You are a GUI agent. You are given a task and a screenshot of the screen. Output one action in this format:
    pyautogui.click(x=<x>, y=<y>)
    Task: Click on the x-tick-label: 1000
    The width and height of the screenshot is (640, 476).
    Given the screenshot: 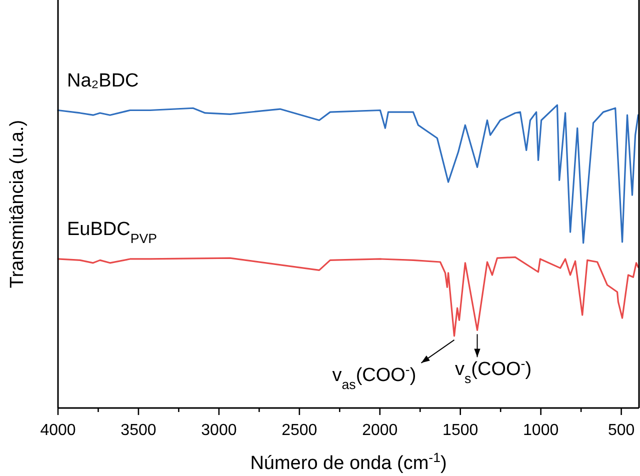 What is the action you would take?
    pyautogui.click(x=541, y=430)
    